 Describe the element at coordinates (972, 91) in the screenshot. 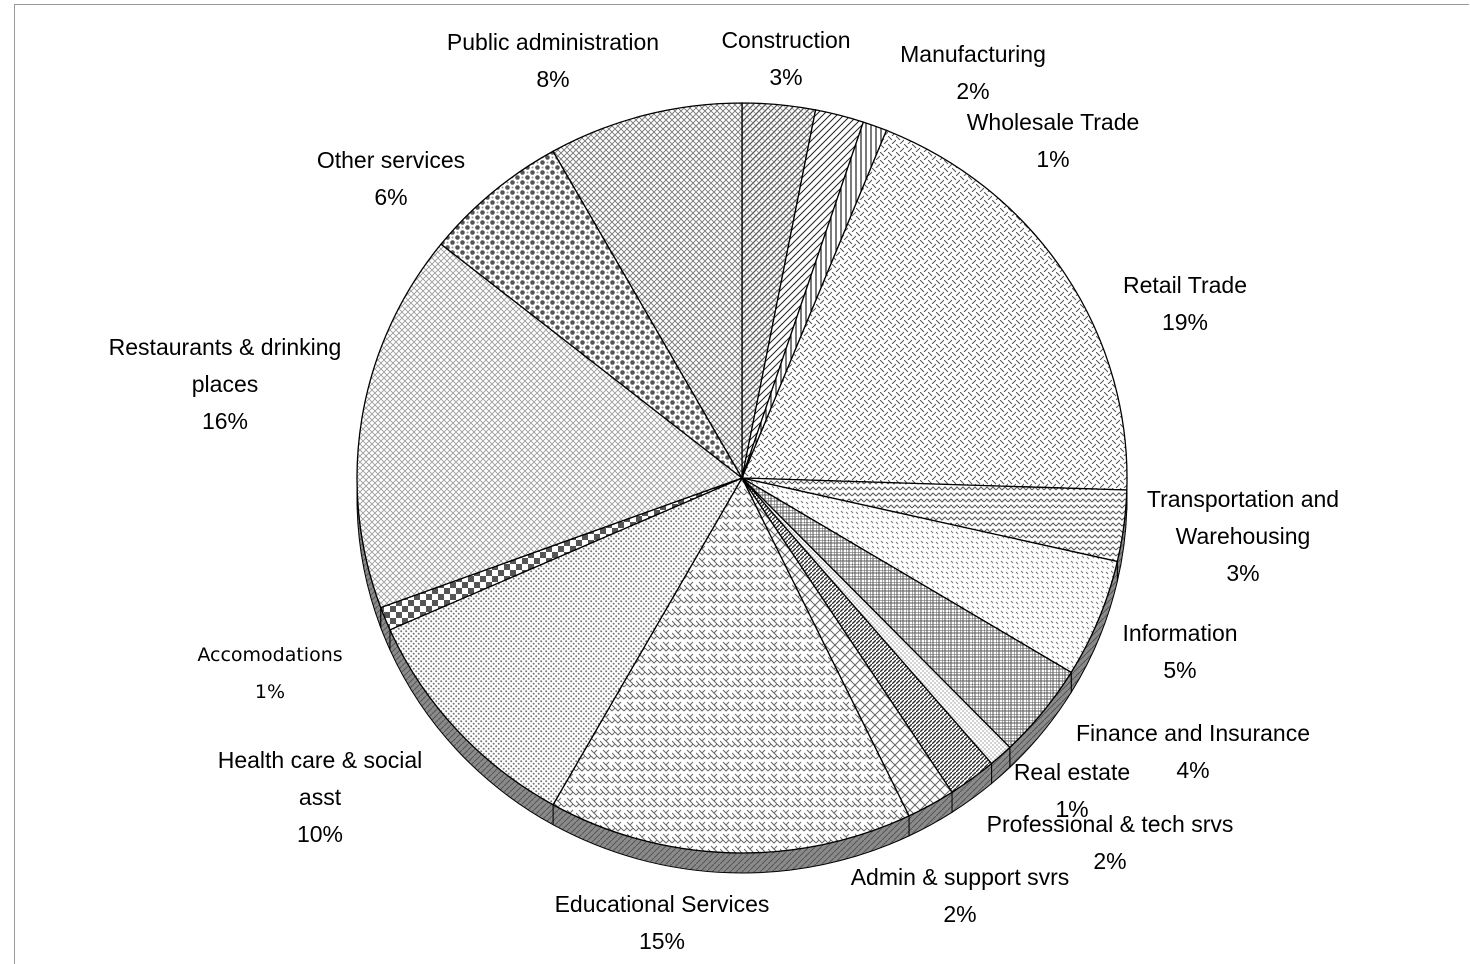

I see `slice-percent-manufacturing: 2%` at that location.